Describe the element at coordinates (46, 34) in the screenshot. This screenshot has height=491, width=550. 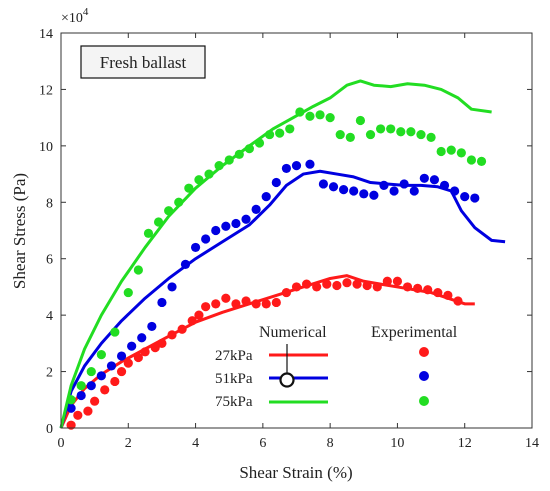
I see `y-tick-label: 14` at that location.